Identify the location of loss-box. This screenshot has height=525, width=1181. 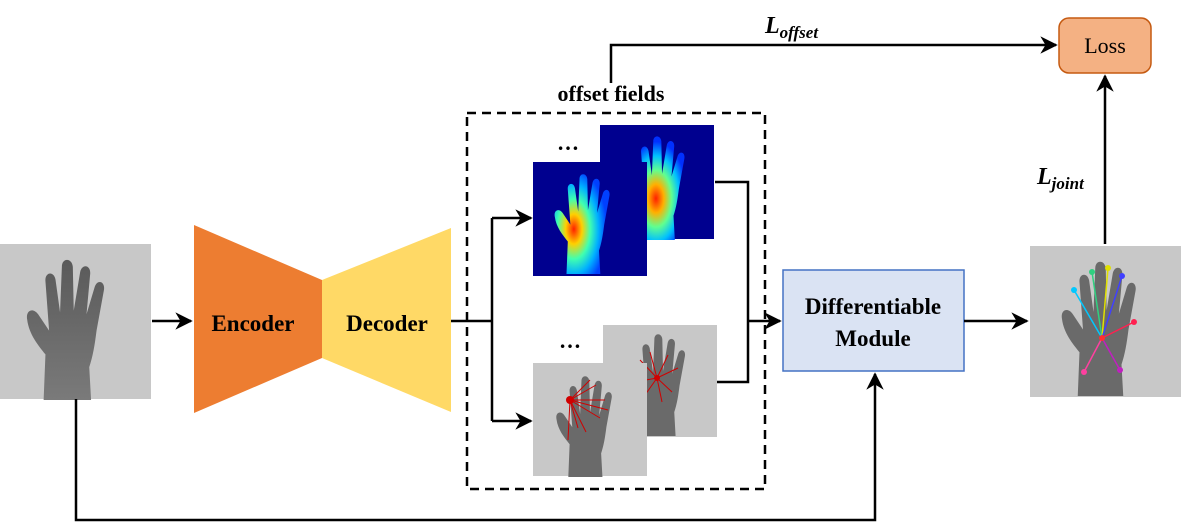
(1105, 45).